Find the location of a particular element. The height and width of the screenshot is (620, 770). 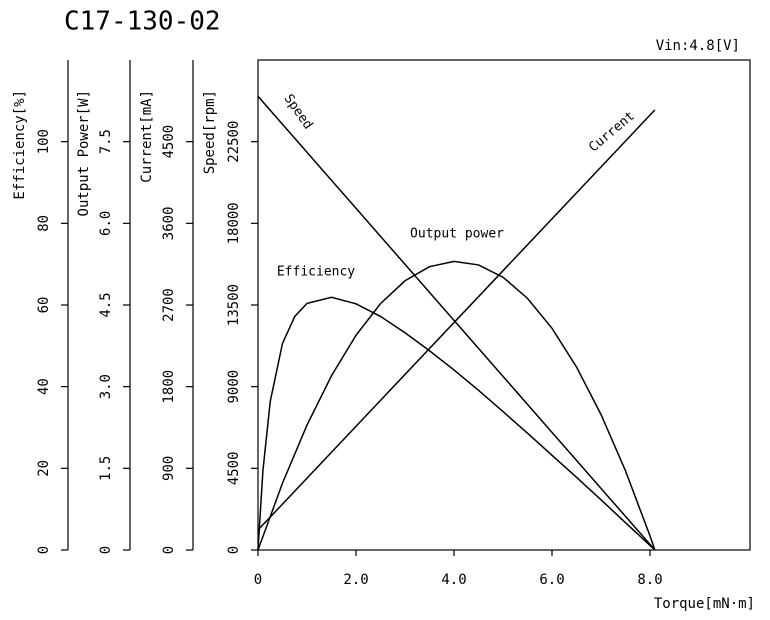

series-label: Current is located at coordinates (612, 132).